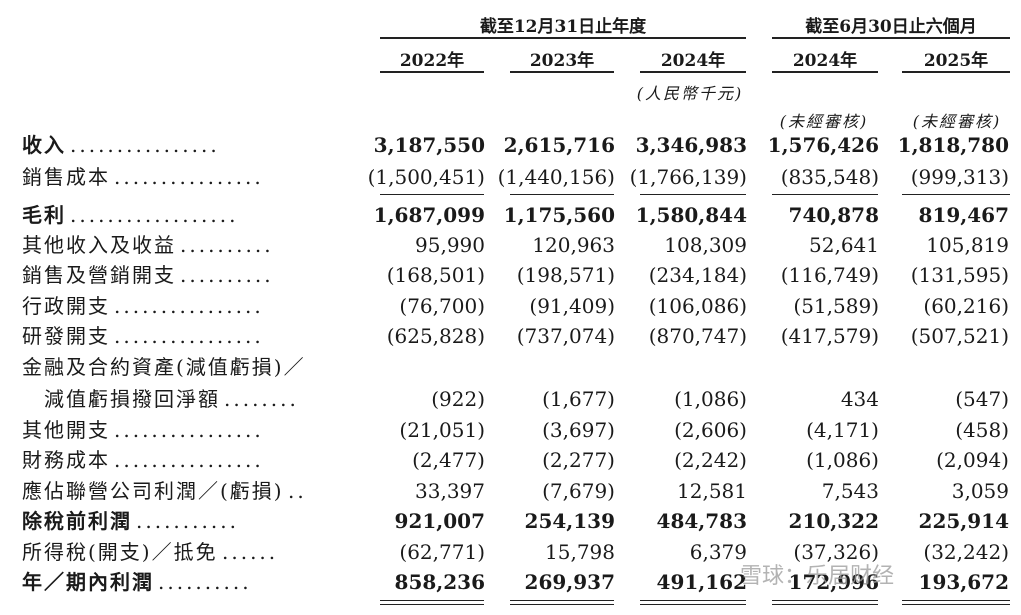 The width and height of the screenshot is (1021, 615). I want to click on value-cell: (1,500,451), so click(426, 177).